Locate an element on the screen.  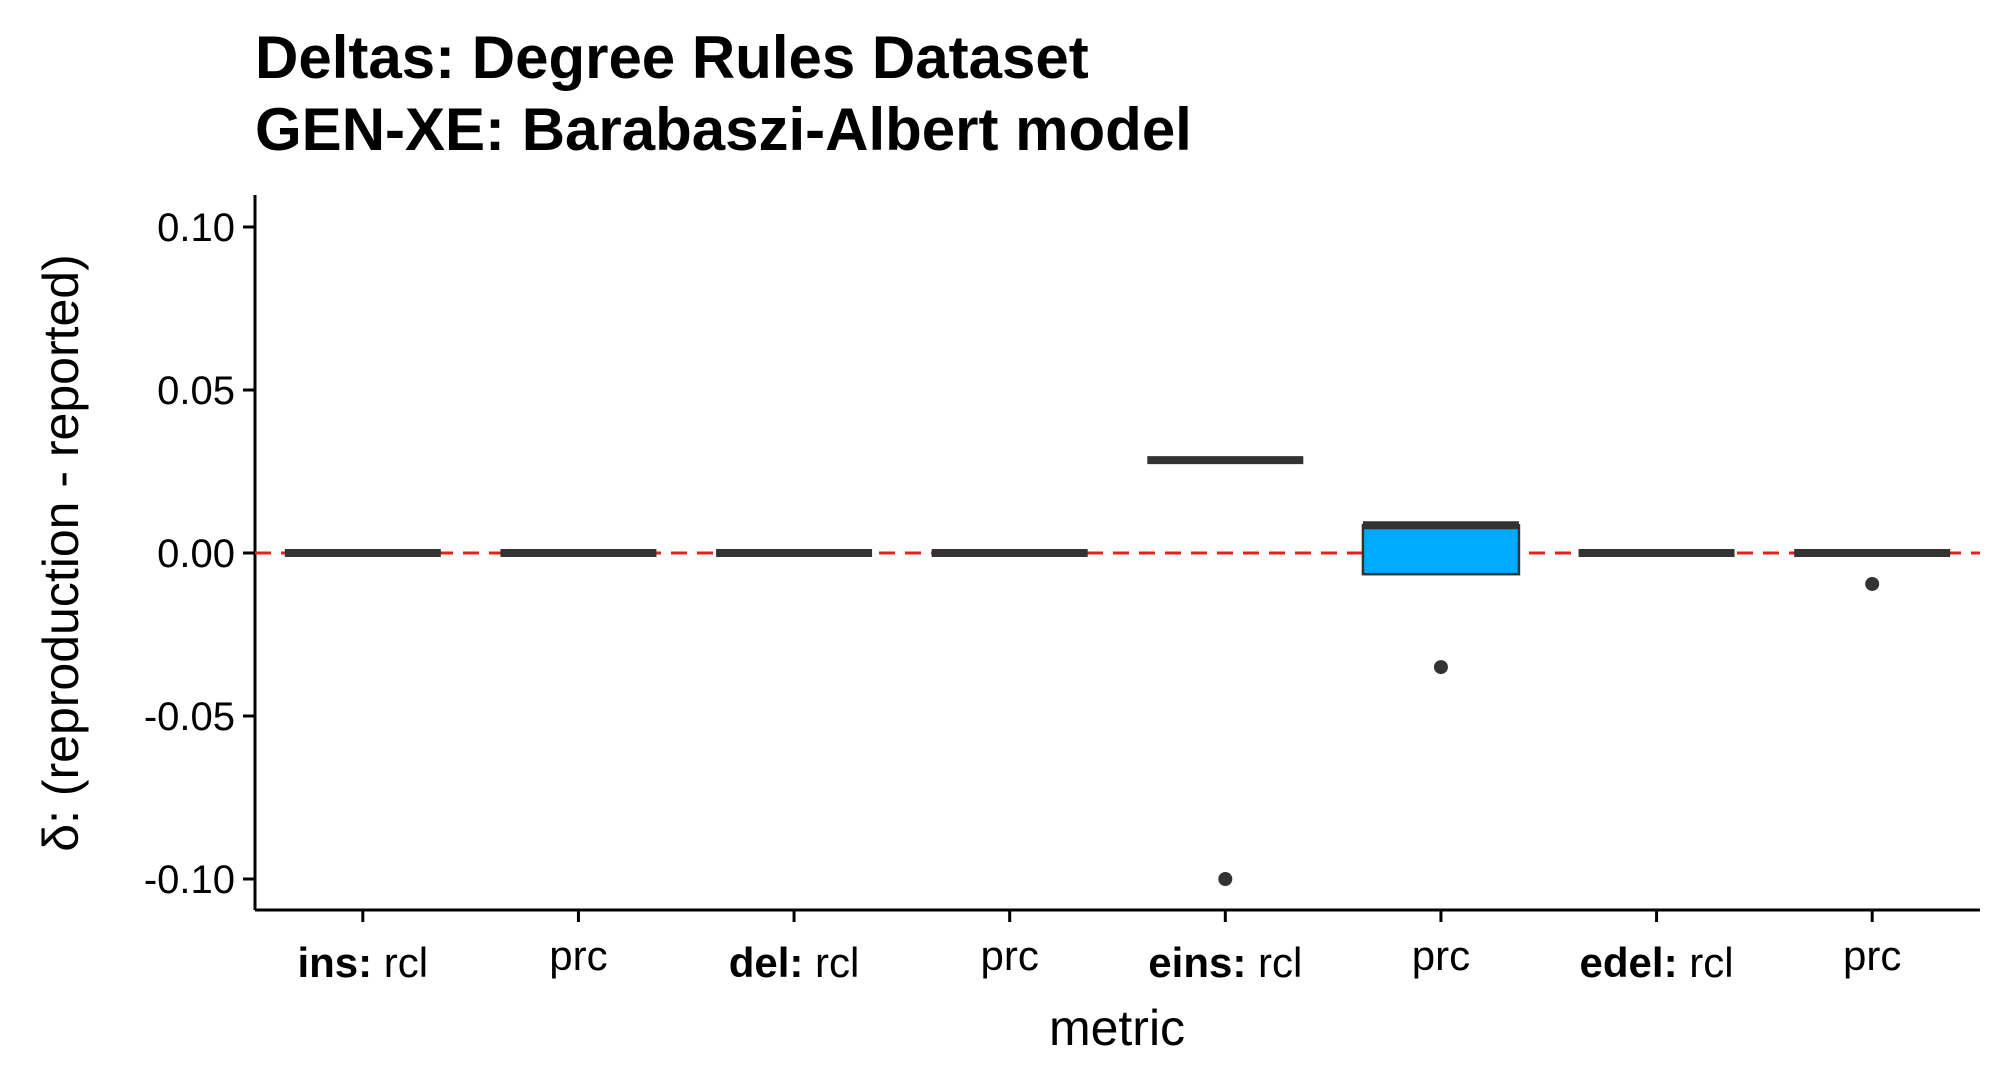
x-tick-label: ins: rcl is located at coordinates (362, 962).